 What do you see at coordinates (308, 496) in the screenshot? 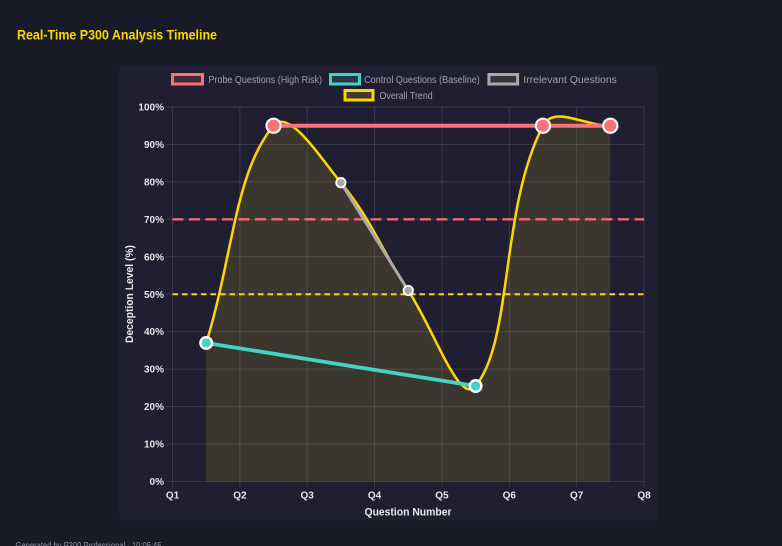
I see `svg-text: Q3` at bounding box center [308, 496].